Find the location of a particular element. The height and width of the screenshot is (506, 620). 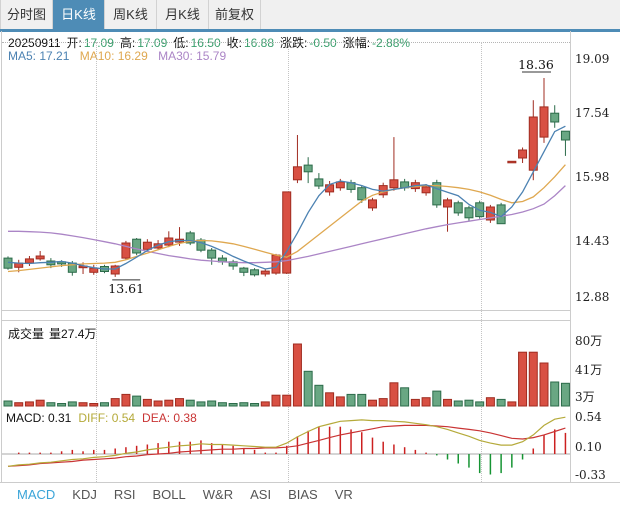

axis-divider is located at coordinates (570, 256).